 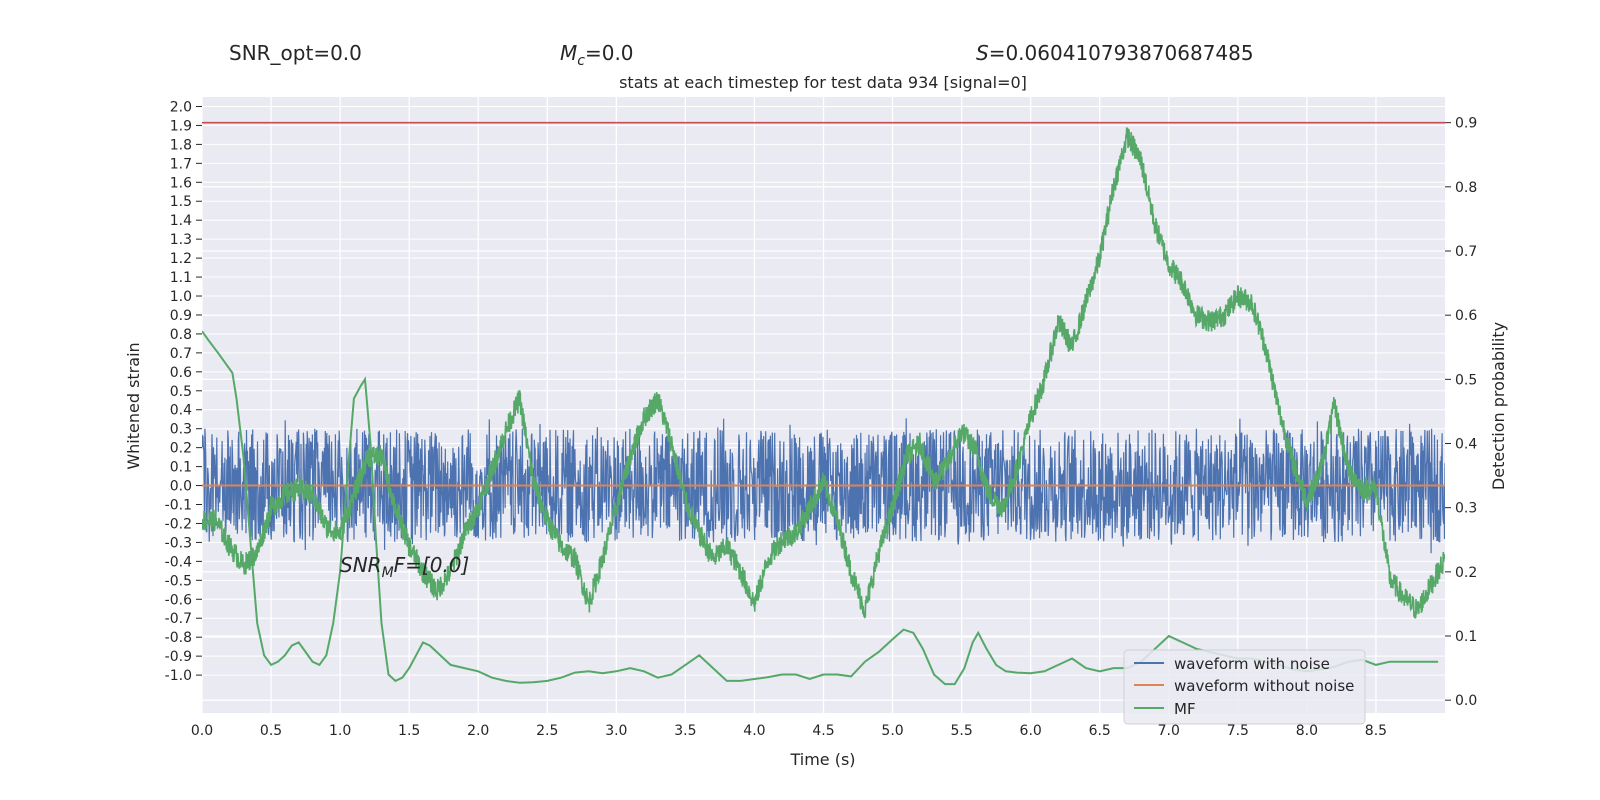 I want to click on annotation-subscript: M, so click(x=388, y=573).